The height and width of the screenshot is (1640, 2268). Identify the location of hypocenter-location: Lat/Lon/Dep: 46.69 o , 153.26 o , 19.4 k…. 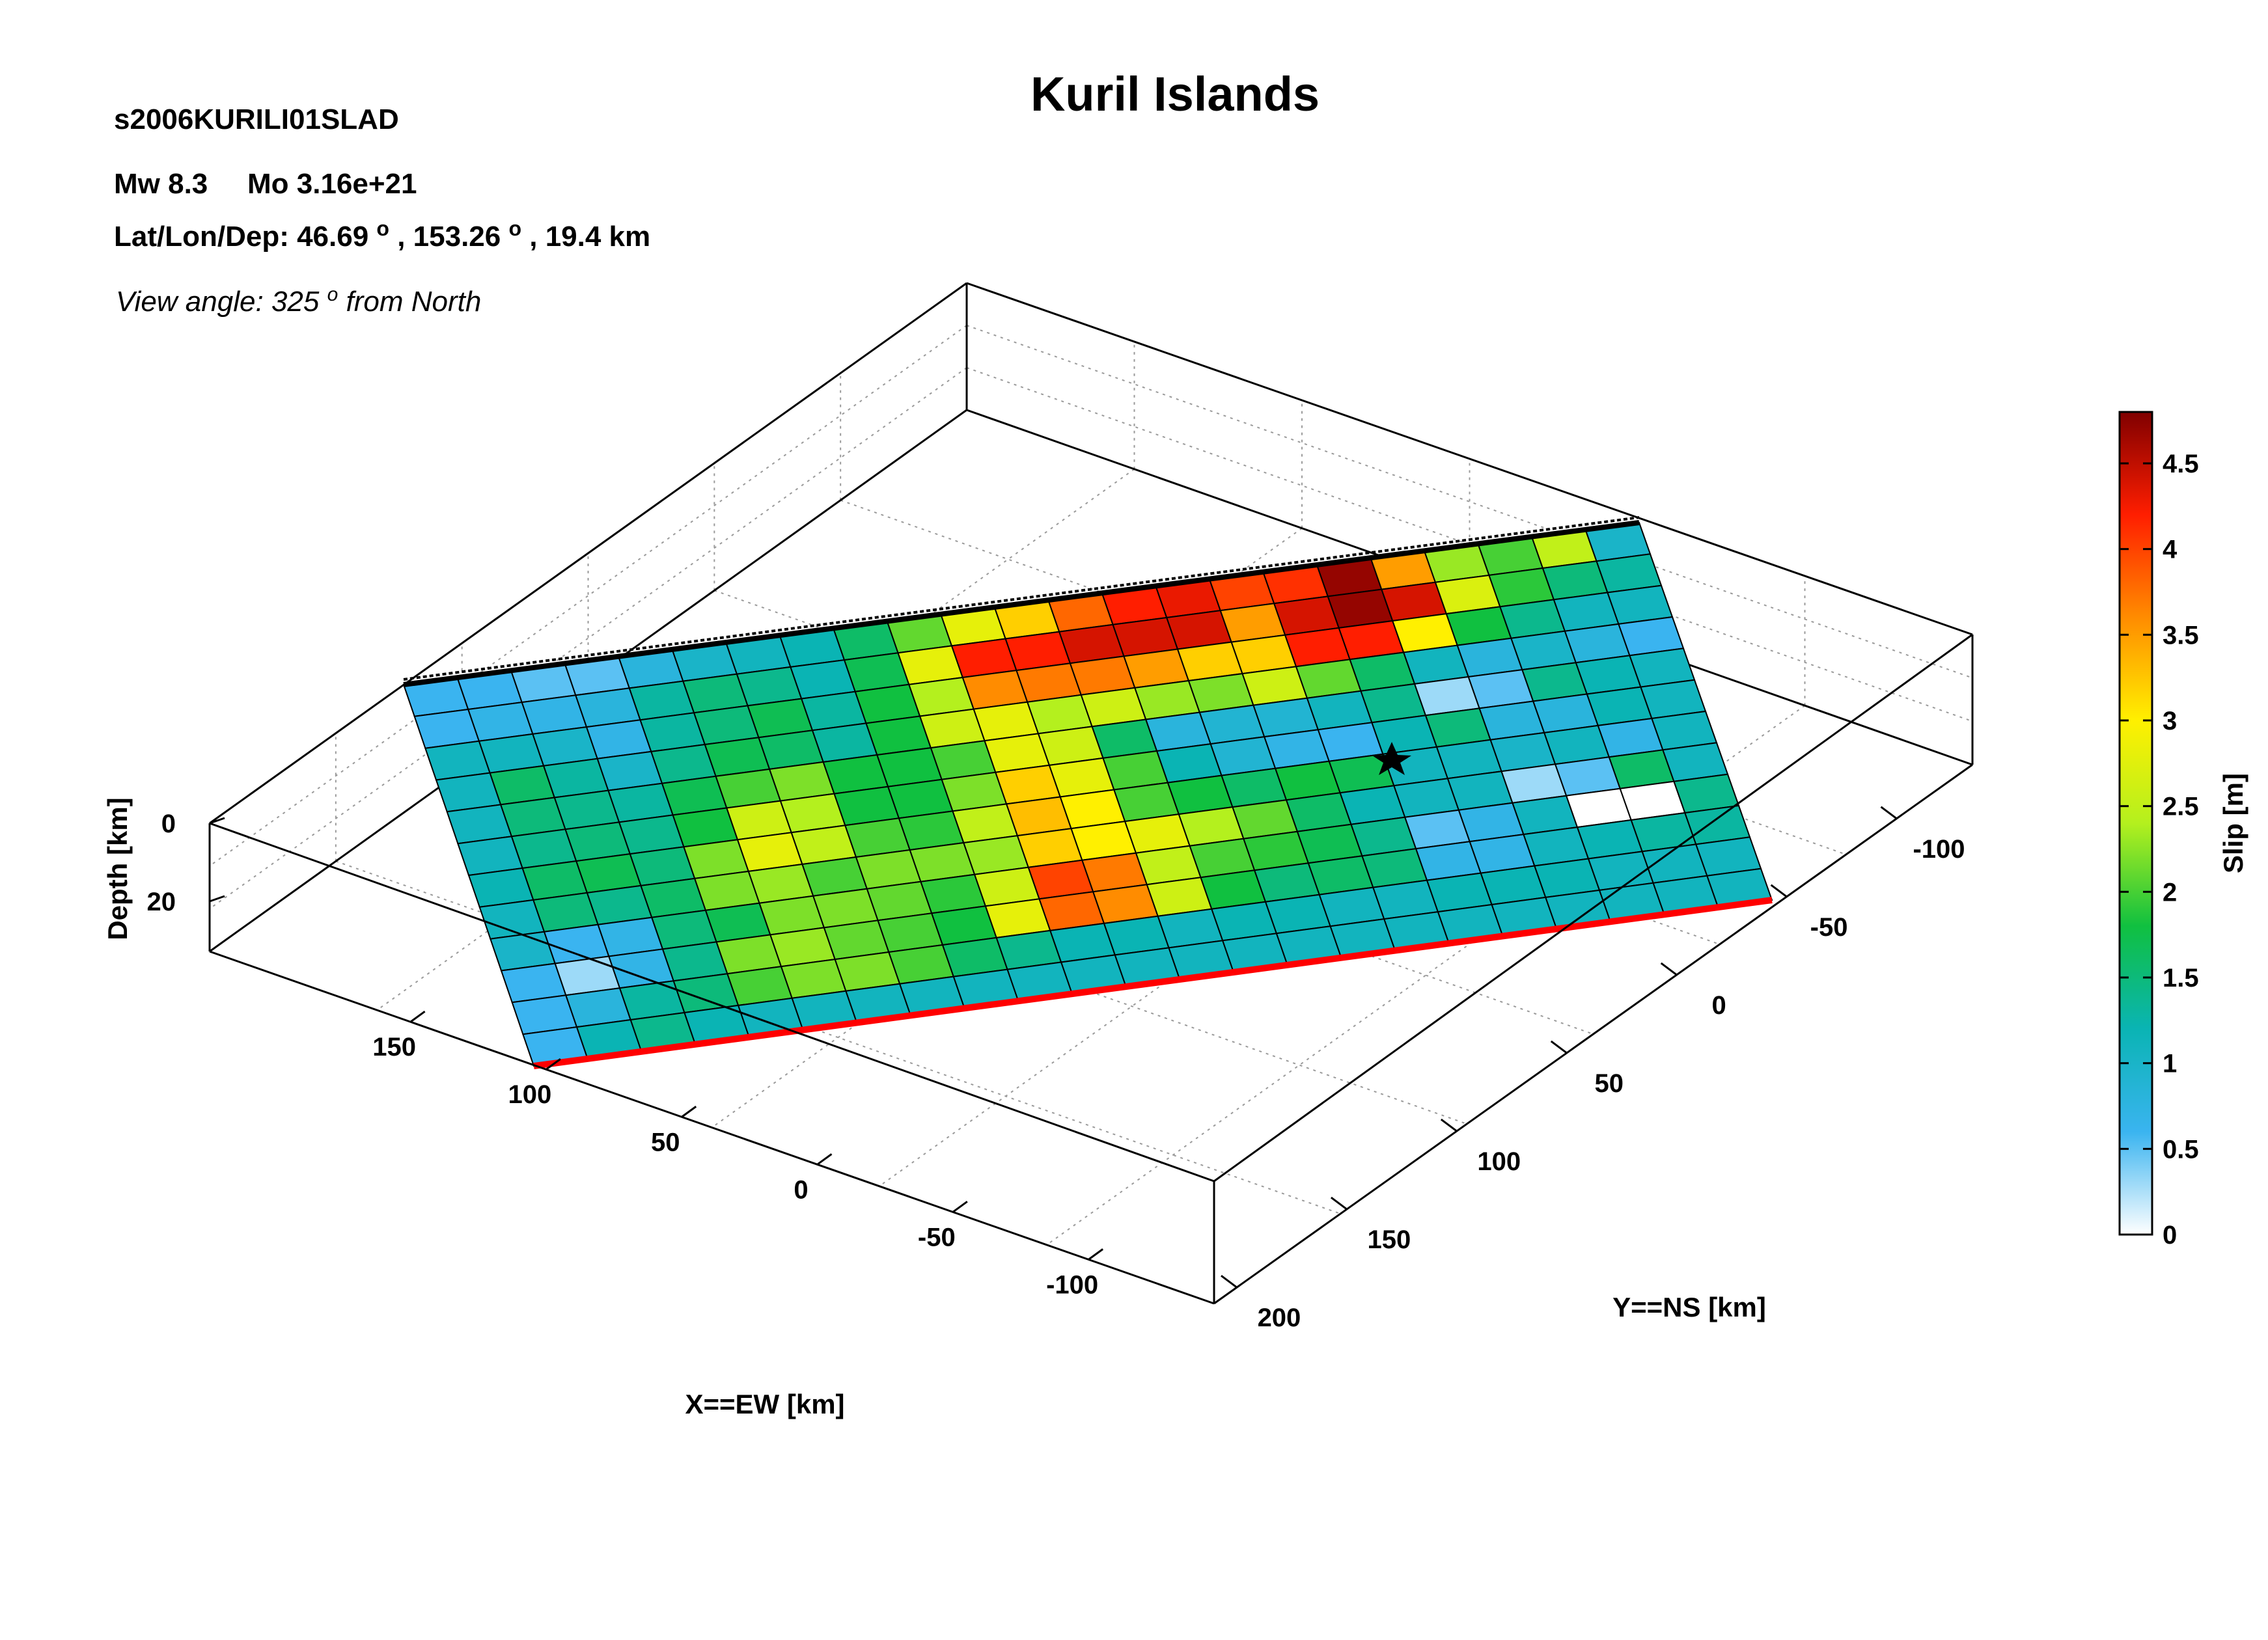
(382, 232).